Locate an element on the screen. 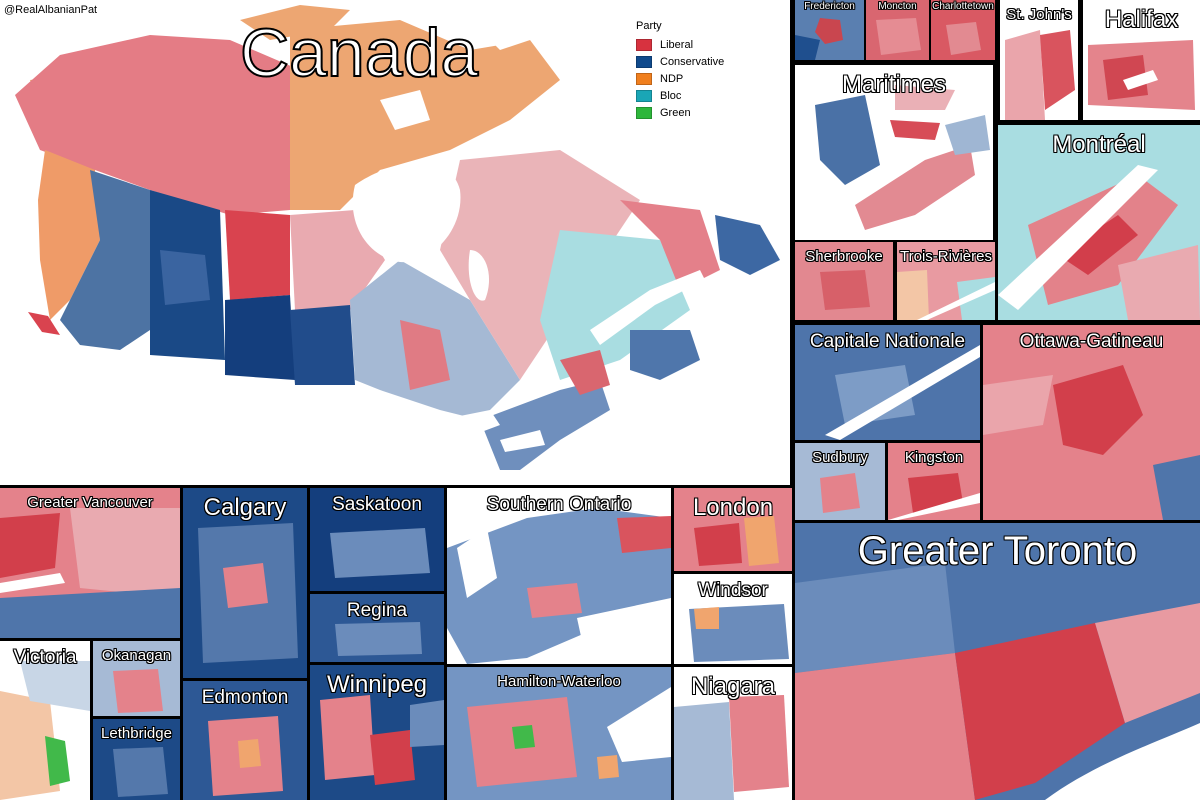 The width and height of the screenshot is (1200, 800). region-gta-north-blue is located at coordinates (875, 618).